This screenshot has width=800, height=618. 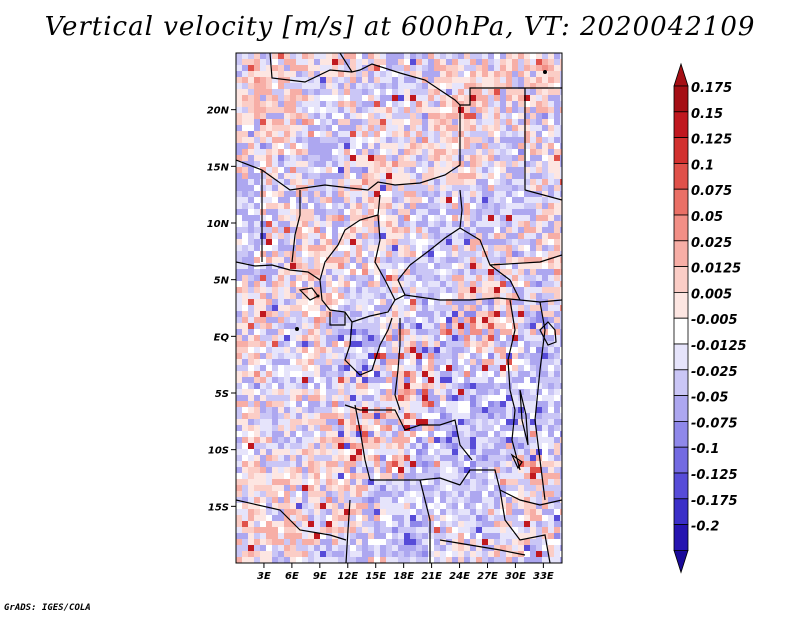 I want to click on lat-tick-label: 10S, so click(x=218, y=451).